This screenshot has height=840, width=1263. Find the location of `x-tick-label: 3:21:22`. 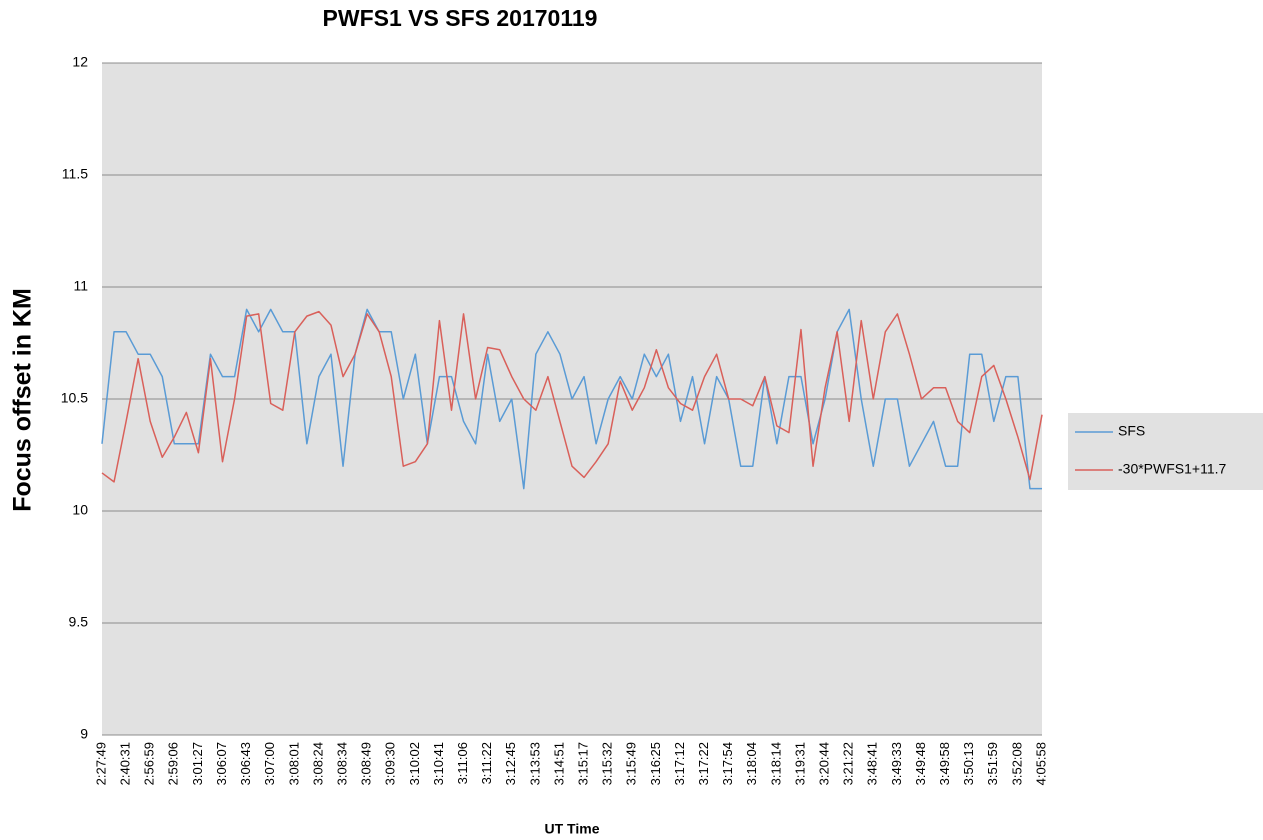

x-tick-label: 3:21:22 is located at coordinates (848, 763).